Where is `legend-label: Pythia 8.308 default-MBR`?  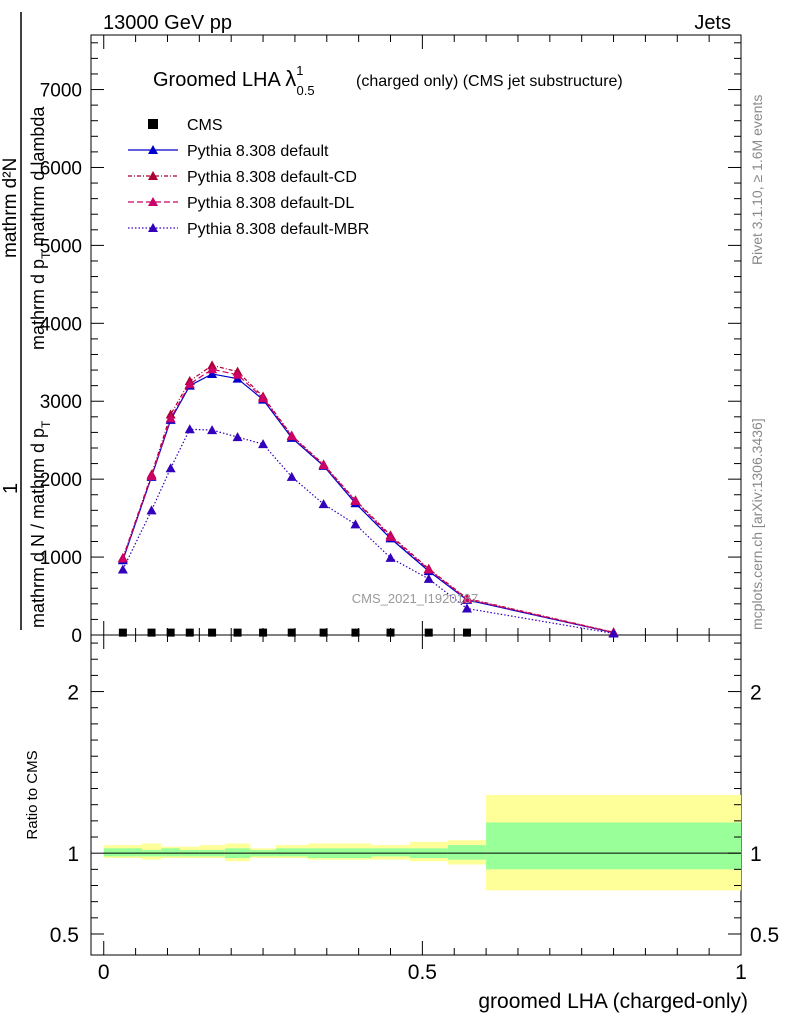
legend-label: Pythia 8.308 default-MBR is located at coordinates (278, 229).